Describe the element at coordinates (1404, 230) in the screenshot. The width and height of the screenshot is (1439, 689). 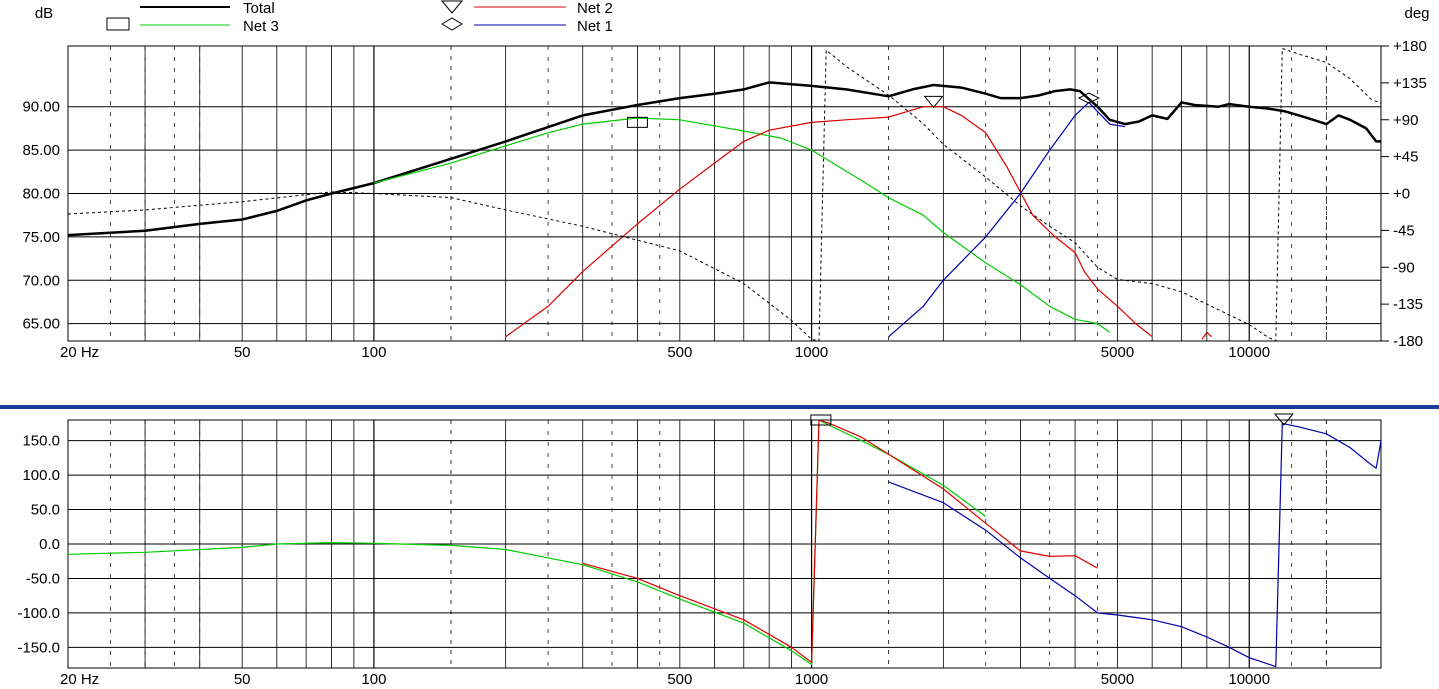
I see `y2-tick-label: -45` at that location.